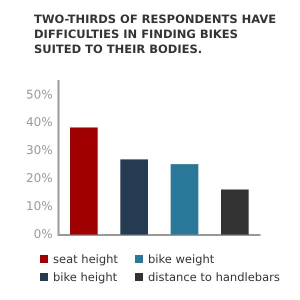 The image size is (300, 300). Describe the element at coordinates (156, 34) in the screenshot. I see `chart-title: TWO-THIRDS OF RESPONDENTS HAVE DIFFICULTIES IN FINDING BIKES SUITED TO THEIR BODIES.` at that location.